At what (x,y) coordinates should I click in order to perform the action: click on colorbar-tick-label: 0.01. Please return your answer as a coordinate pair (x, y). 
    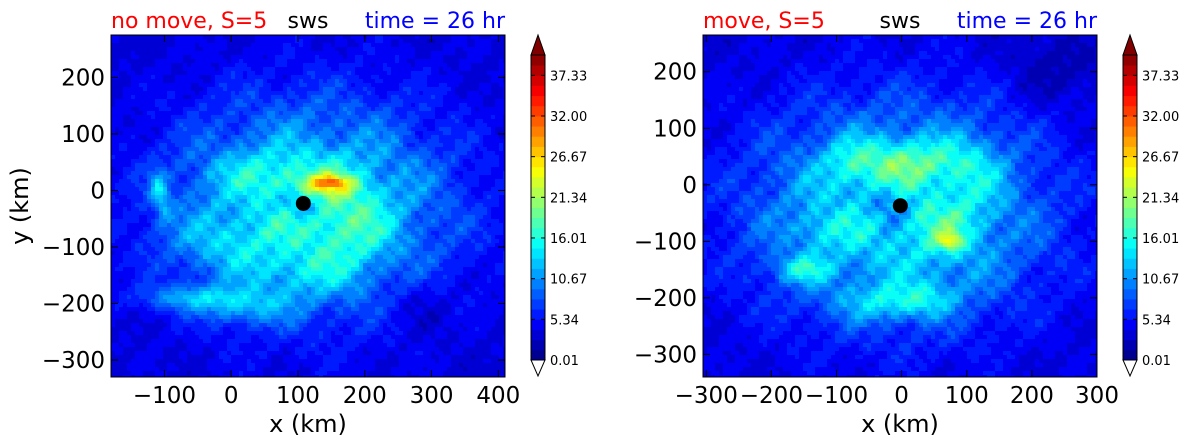
    Looking at the image, I should click on (564, 361).